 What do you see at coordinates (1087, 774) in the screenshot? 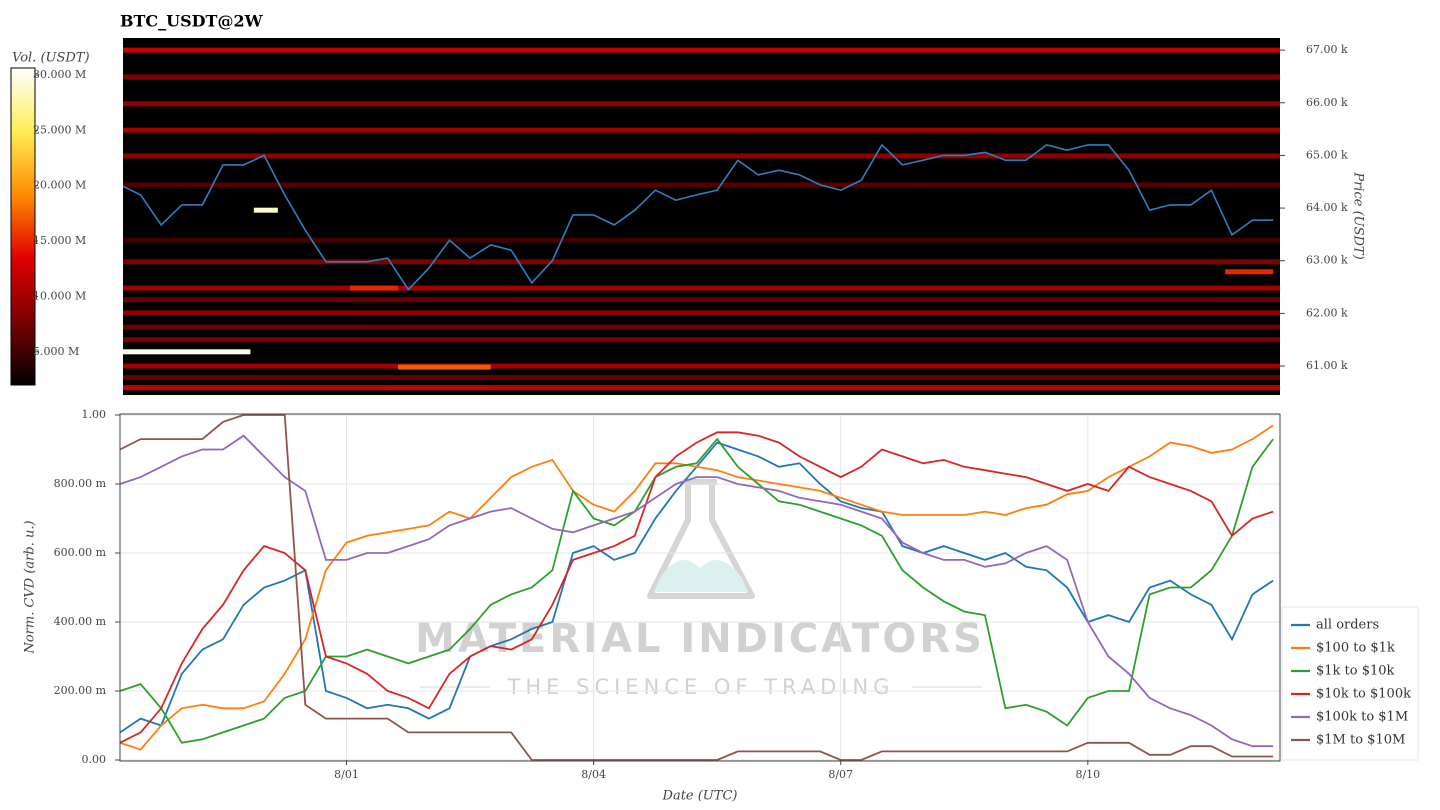
I see `x-tick-label: 8/10` at bounding box center [1087, 774].